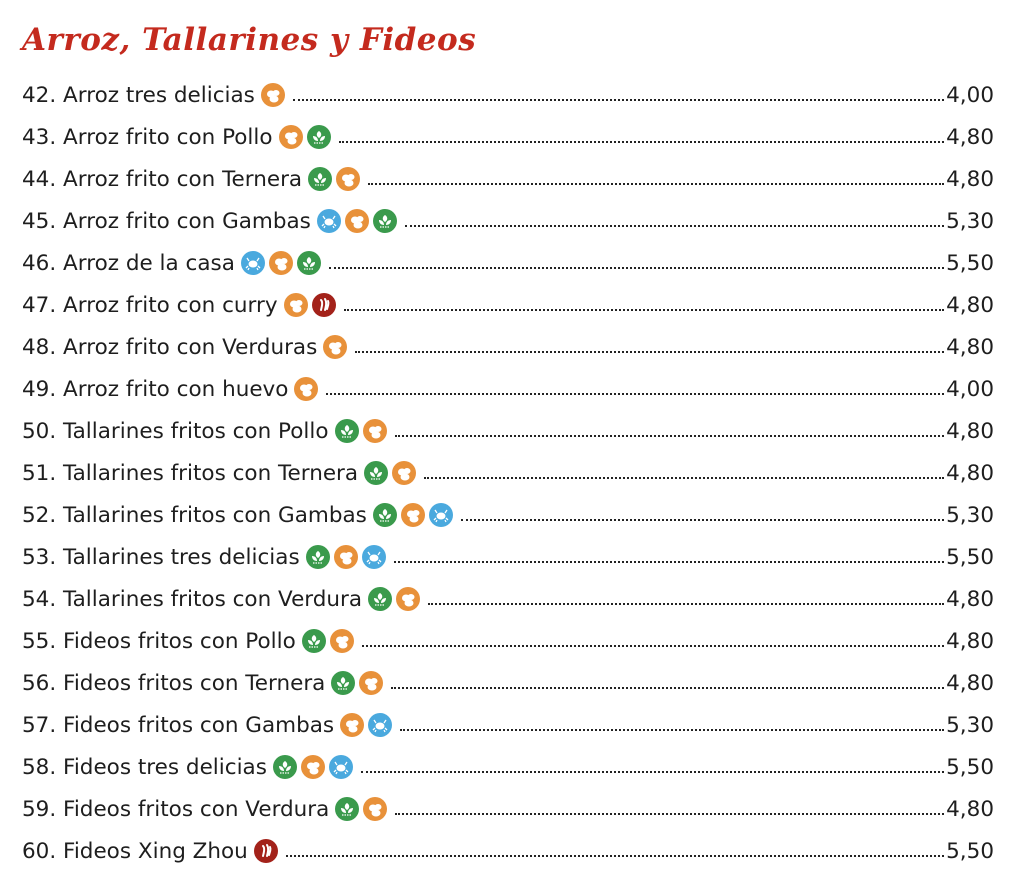 The height and width of the screenshot is (894, 1024). I want to click on item-name: 42. Arroz tres delicias, so click(138, 95).